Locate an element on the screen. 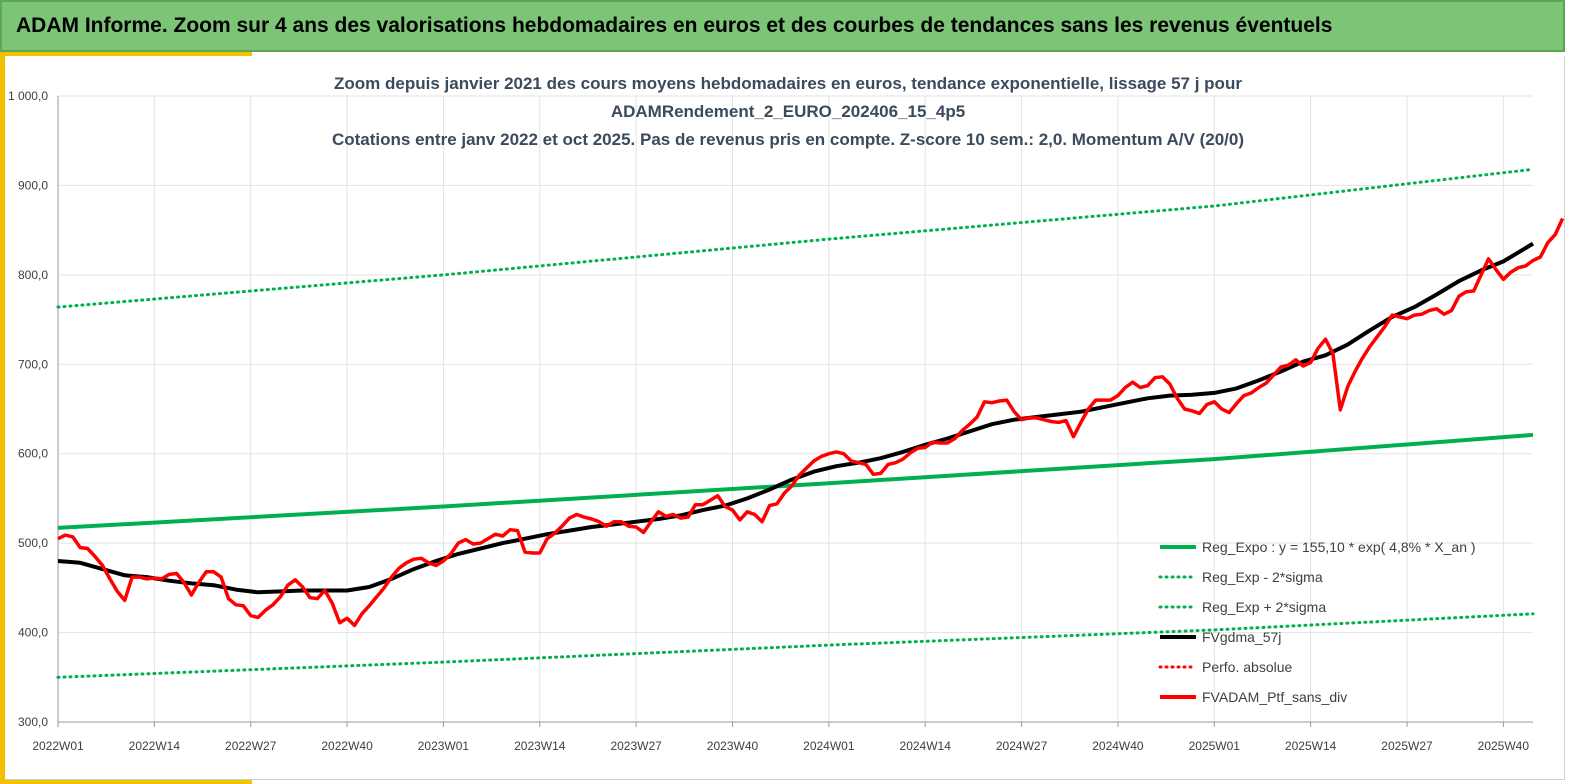 The width and height of the screenshot is (1569, 784). x-tick-label: 2022W40 is located at coordinates (347, 746).